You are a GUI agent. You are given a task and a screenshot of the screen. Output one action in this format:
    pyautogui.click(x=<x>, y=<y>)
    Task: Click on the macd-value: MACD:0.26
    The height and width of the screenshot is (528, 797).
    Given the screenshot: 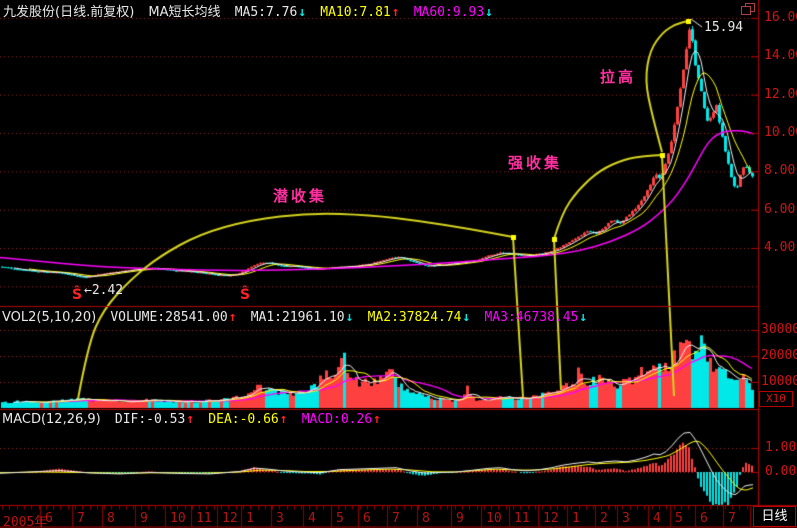 What is the action you would take?
    pyautogui.click(x=337, y=419)
    